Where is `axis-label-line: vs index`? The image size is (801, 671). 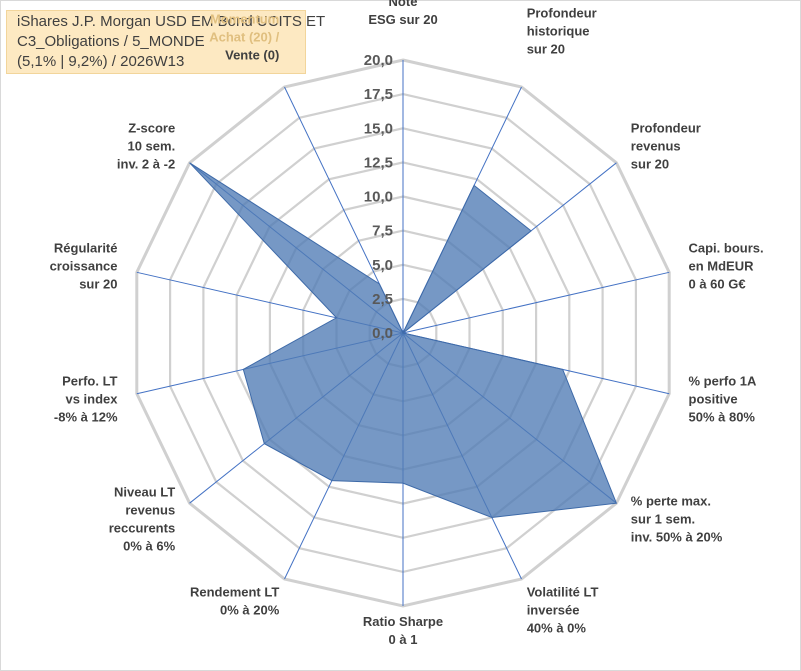
axis-label-line: vs index is located at coordinates (91, 399).